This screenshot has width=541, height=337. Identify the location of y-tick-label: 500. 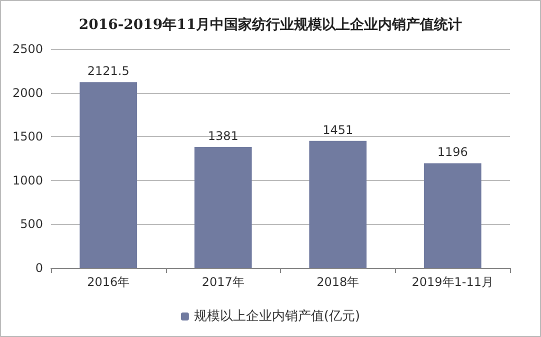
(31, 224).